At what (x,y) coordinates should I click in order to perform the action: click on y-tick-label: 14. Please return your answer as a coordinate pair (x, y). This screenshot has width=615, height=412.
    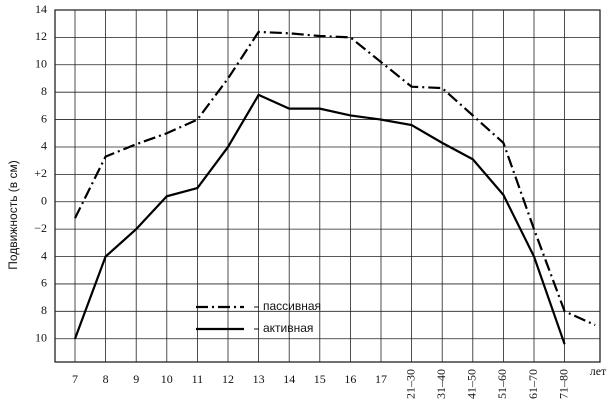
    Looking at the image, I should click on (41, 9).